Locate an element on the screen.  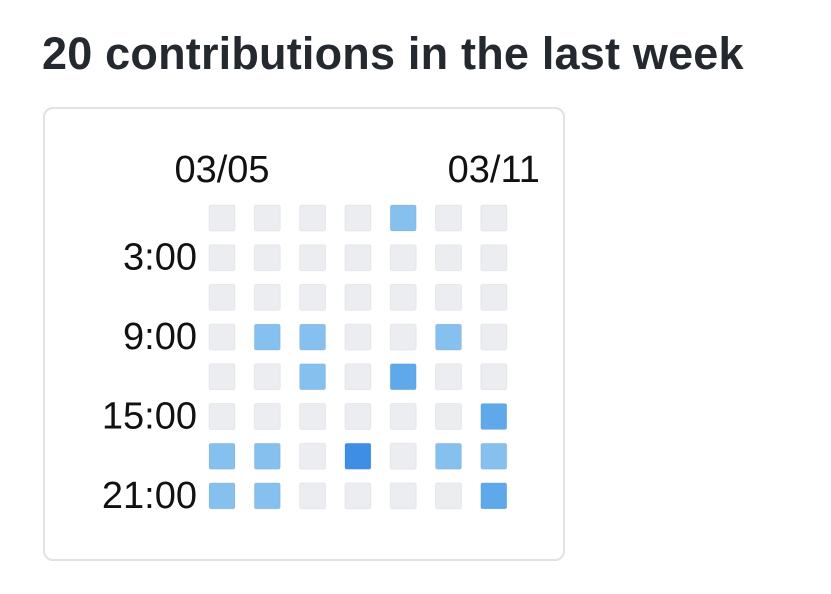
y-tick-label: 9:00 is located at coordinates (160, 337).